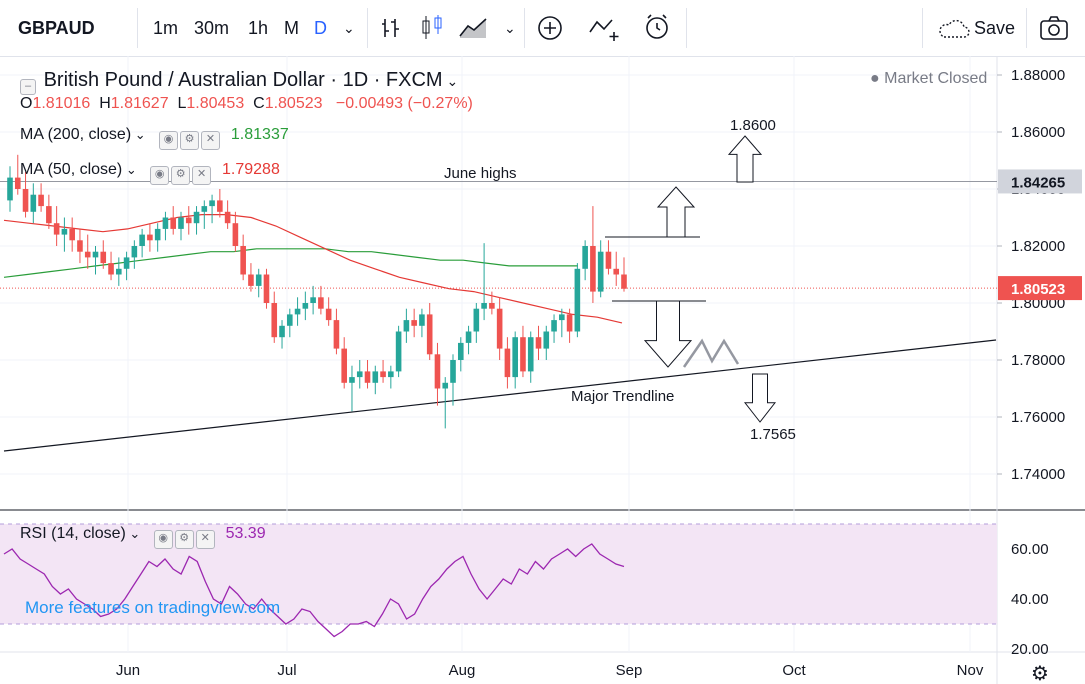 Image resolution: width=1085 pixels, height=684 pixels. What do you see at coordinates (251, 169) in the screenshot?
I see `ma50-value: 1.79288` at bounding box center [251, 169].